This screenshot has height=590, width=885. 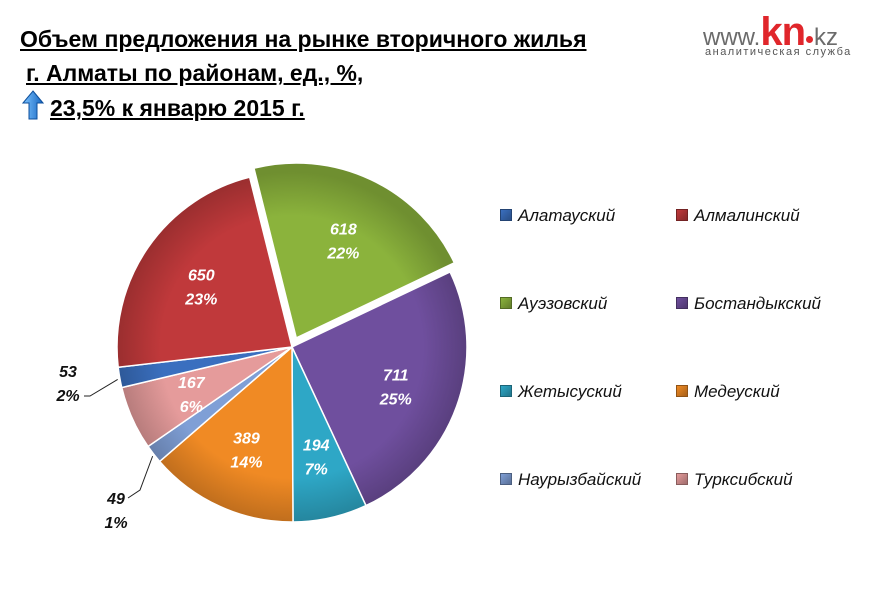 What do you see at coordinates (191, 407) in the screenshot?
I see `percent-label-8: 6%` at bounding box center [191, 407].